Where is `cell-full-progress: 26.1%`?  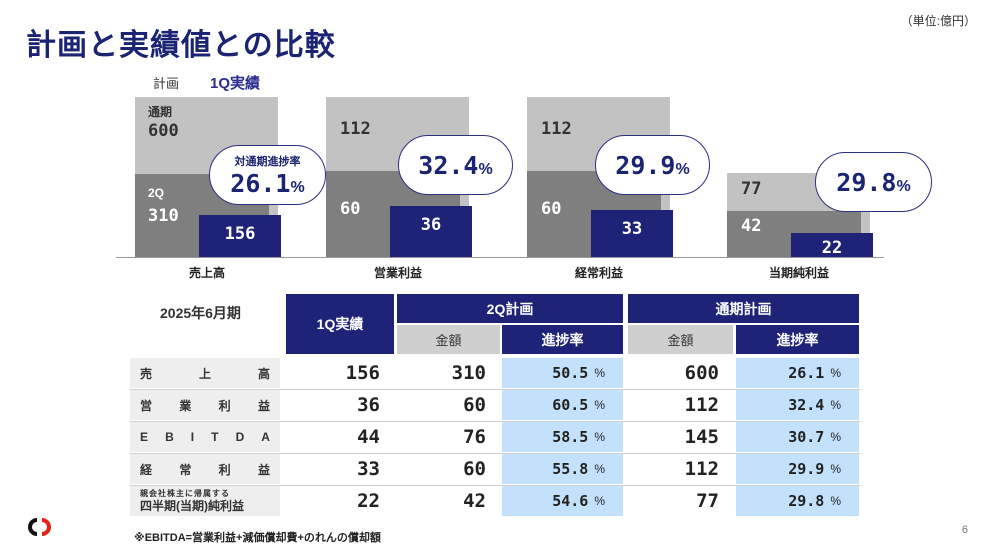
cell-full-progress: 26.1% is located at coordinates (797, 373).